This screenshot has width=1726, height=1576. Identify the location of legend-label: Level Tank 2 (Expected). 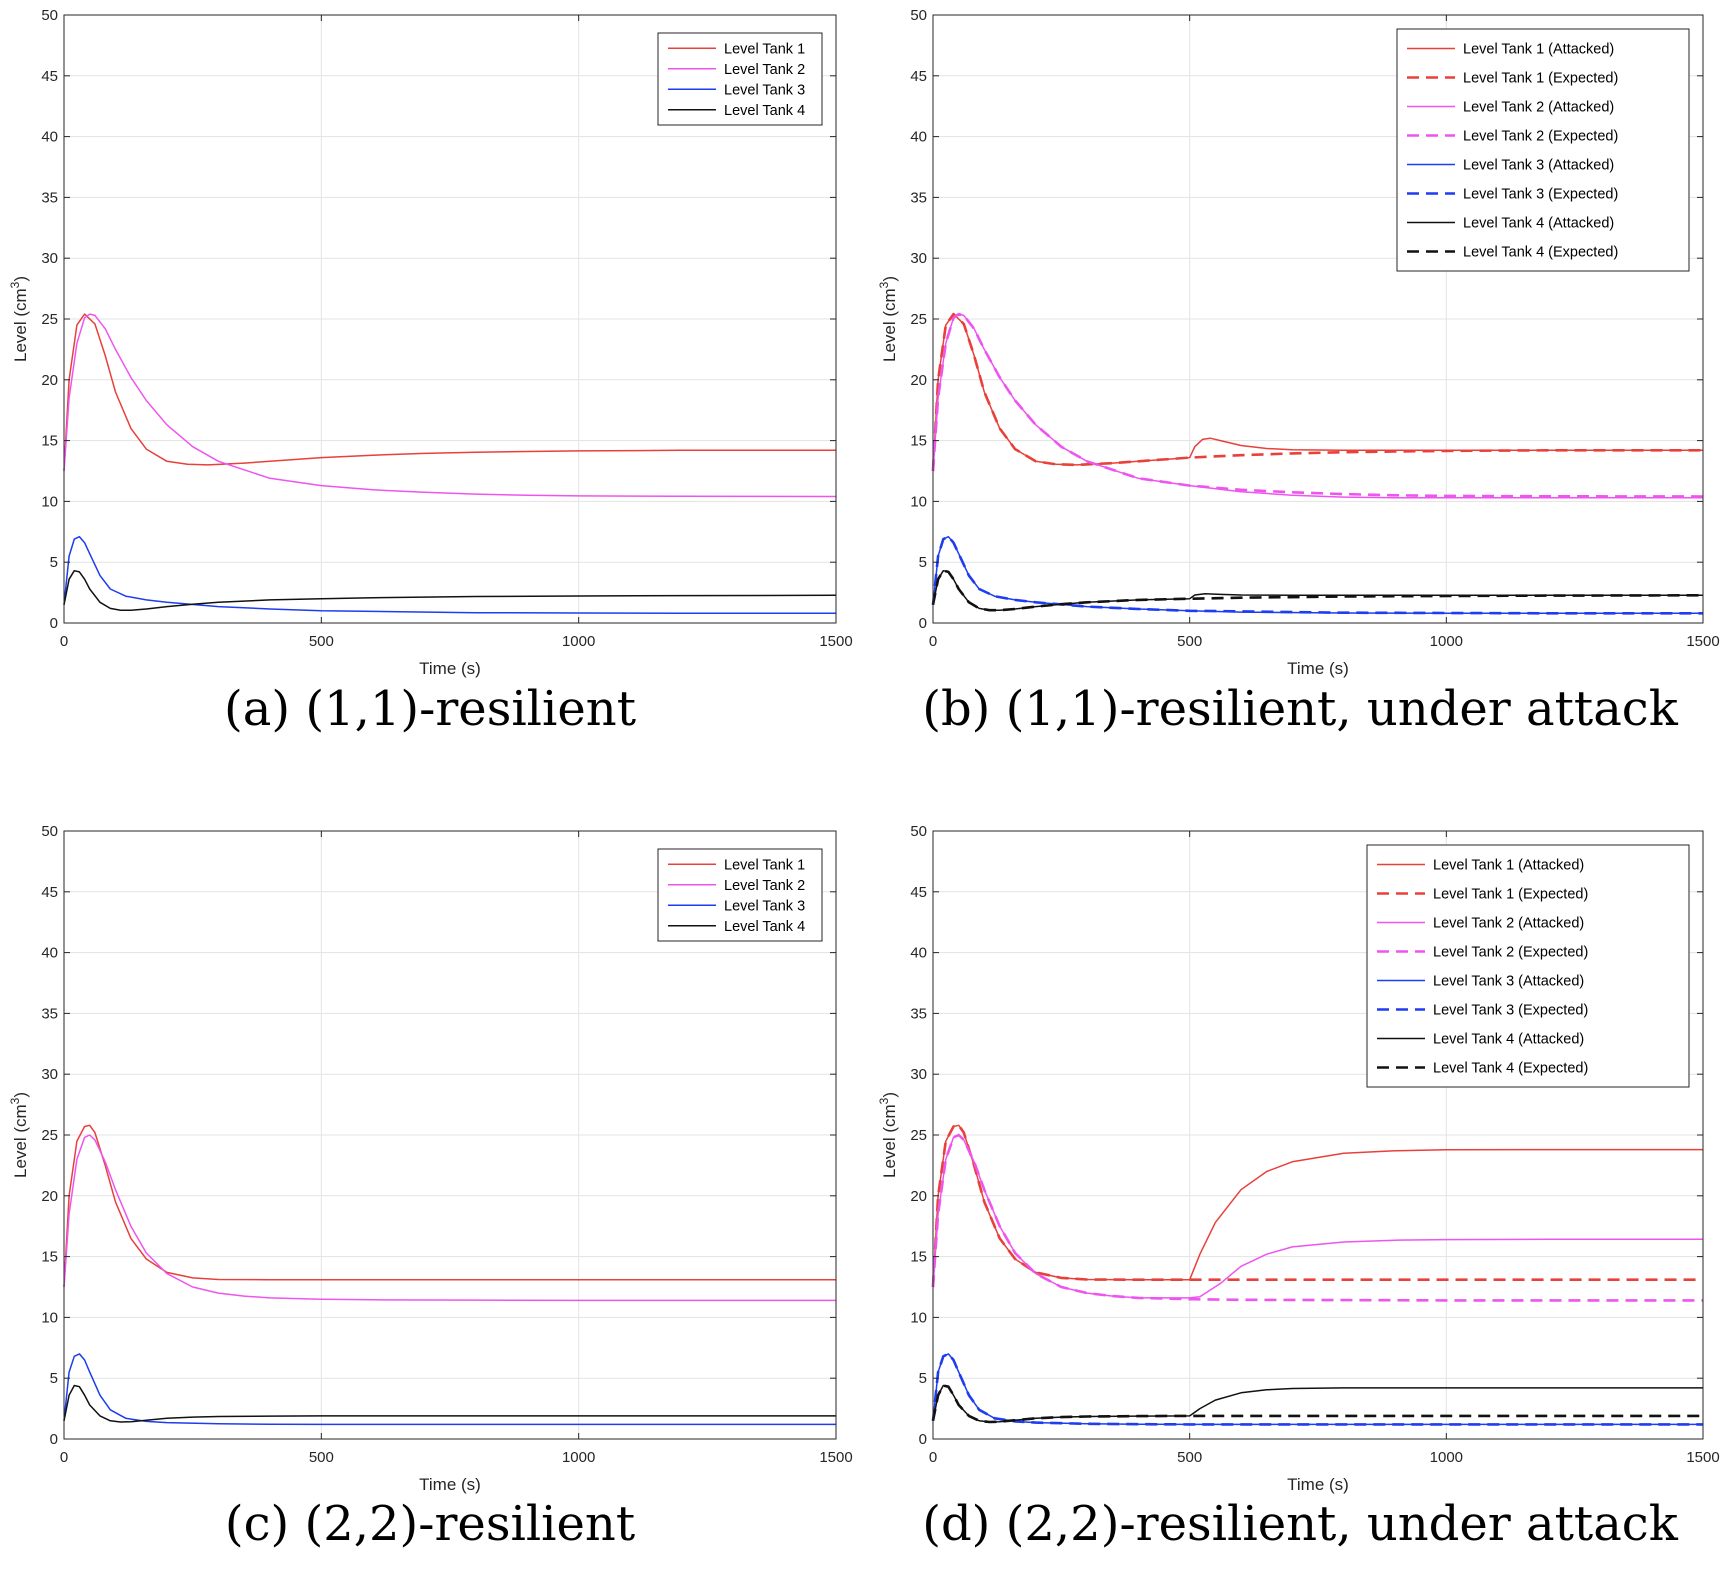
(1540, 137).